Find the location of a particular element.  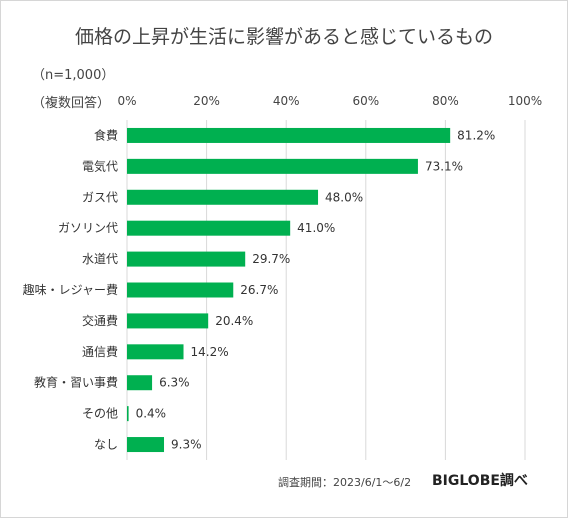

value-label: 6.3% is located at coordinates (174, 383).